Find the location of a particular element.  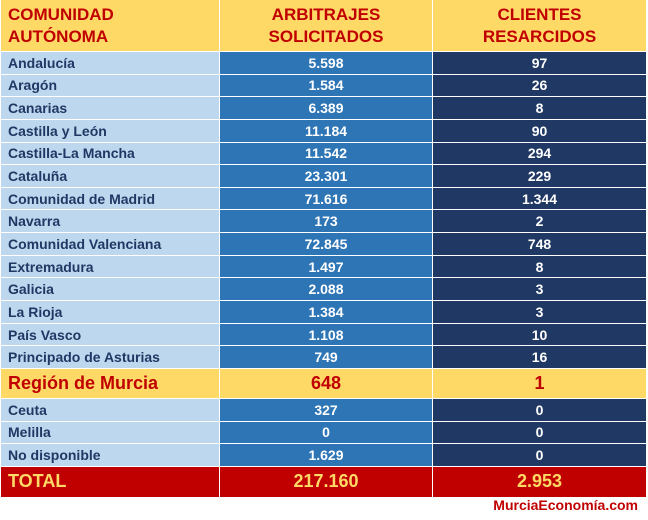

region-cell: Castilla y León is located at coordinates (110, 130).